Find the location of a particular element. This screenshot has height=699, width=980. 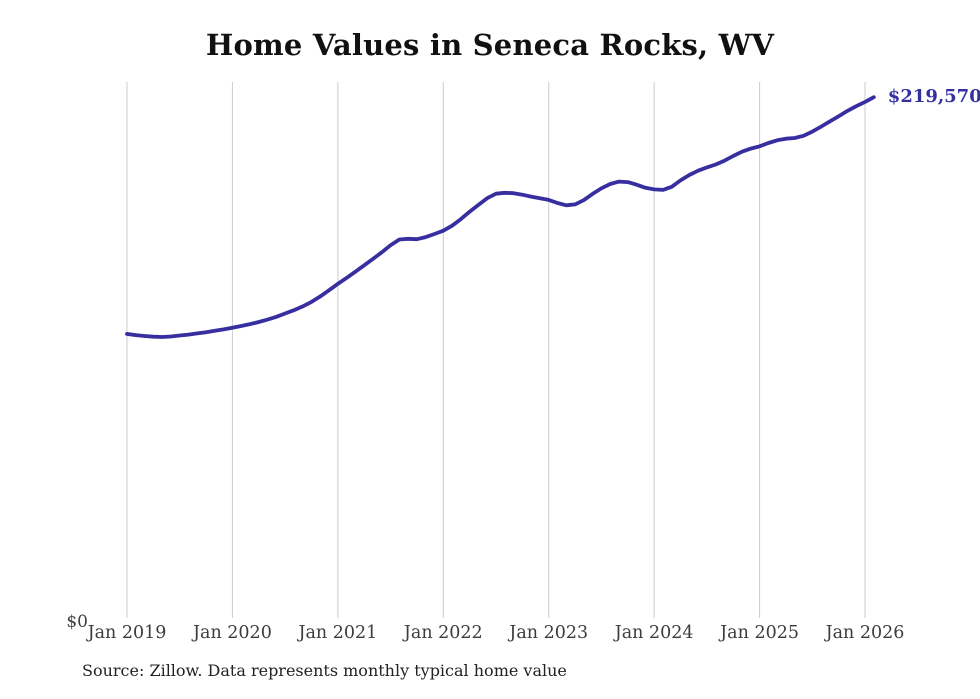

chart-title: Home Values in Seneca Rocks, WV is located at coordinates (490, 45).